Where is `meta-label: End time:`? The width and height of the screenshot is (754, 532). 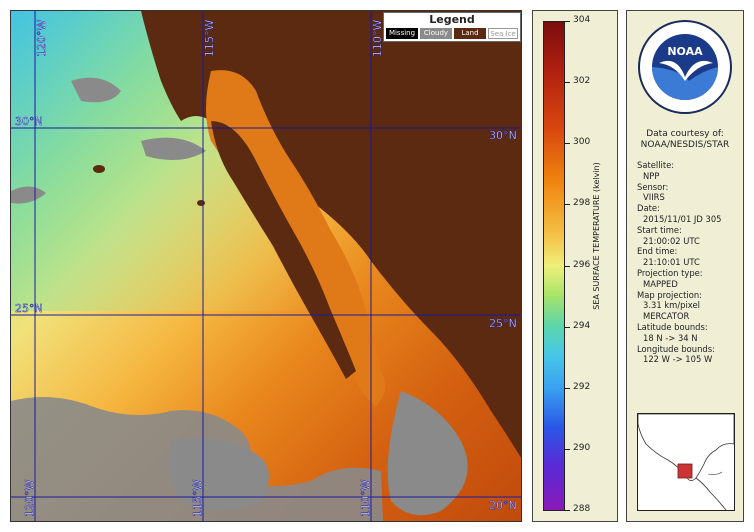
meta-label: End time: is located at coordinates (657, 251).